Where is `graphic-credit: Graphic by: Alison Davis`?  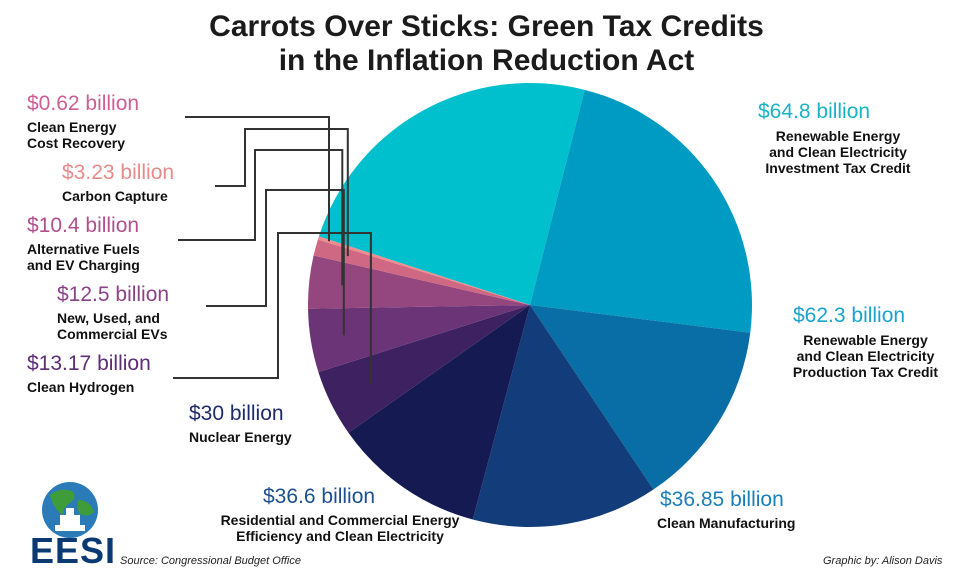
graphic-credit: Graphic by: Alison Davis is located at coordinates (883, 561).